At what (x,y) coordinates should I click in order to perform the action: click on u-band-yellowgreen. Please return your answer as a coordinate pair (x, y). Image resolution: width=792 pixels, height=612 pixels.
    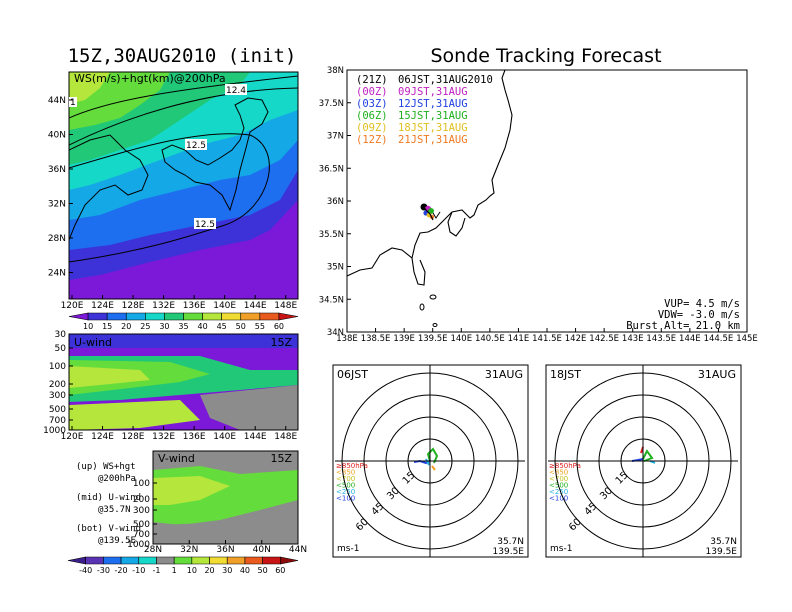
    Looking at the image, I should click on (109, 377).